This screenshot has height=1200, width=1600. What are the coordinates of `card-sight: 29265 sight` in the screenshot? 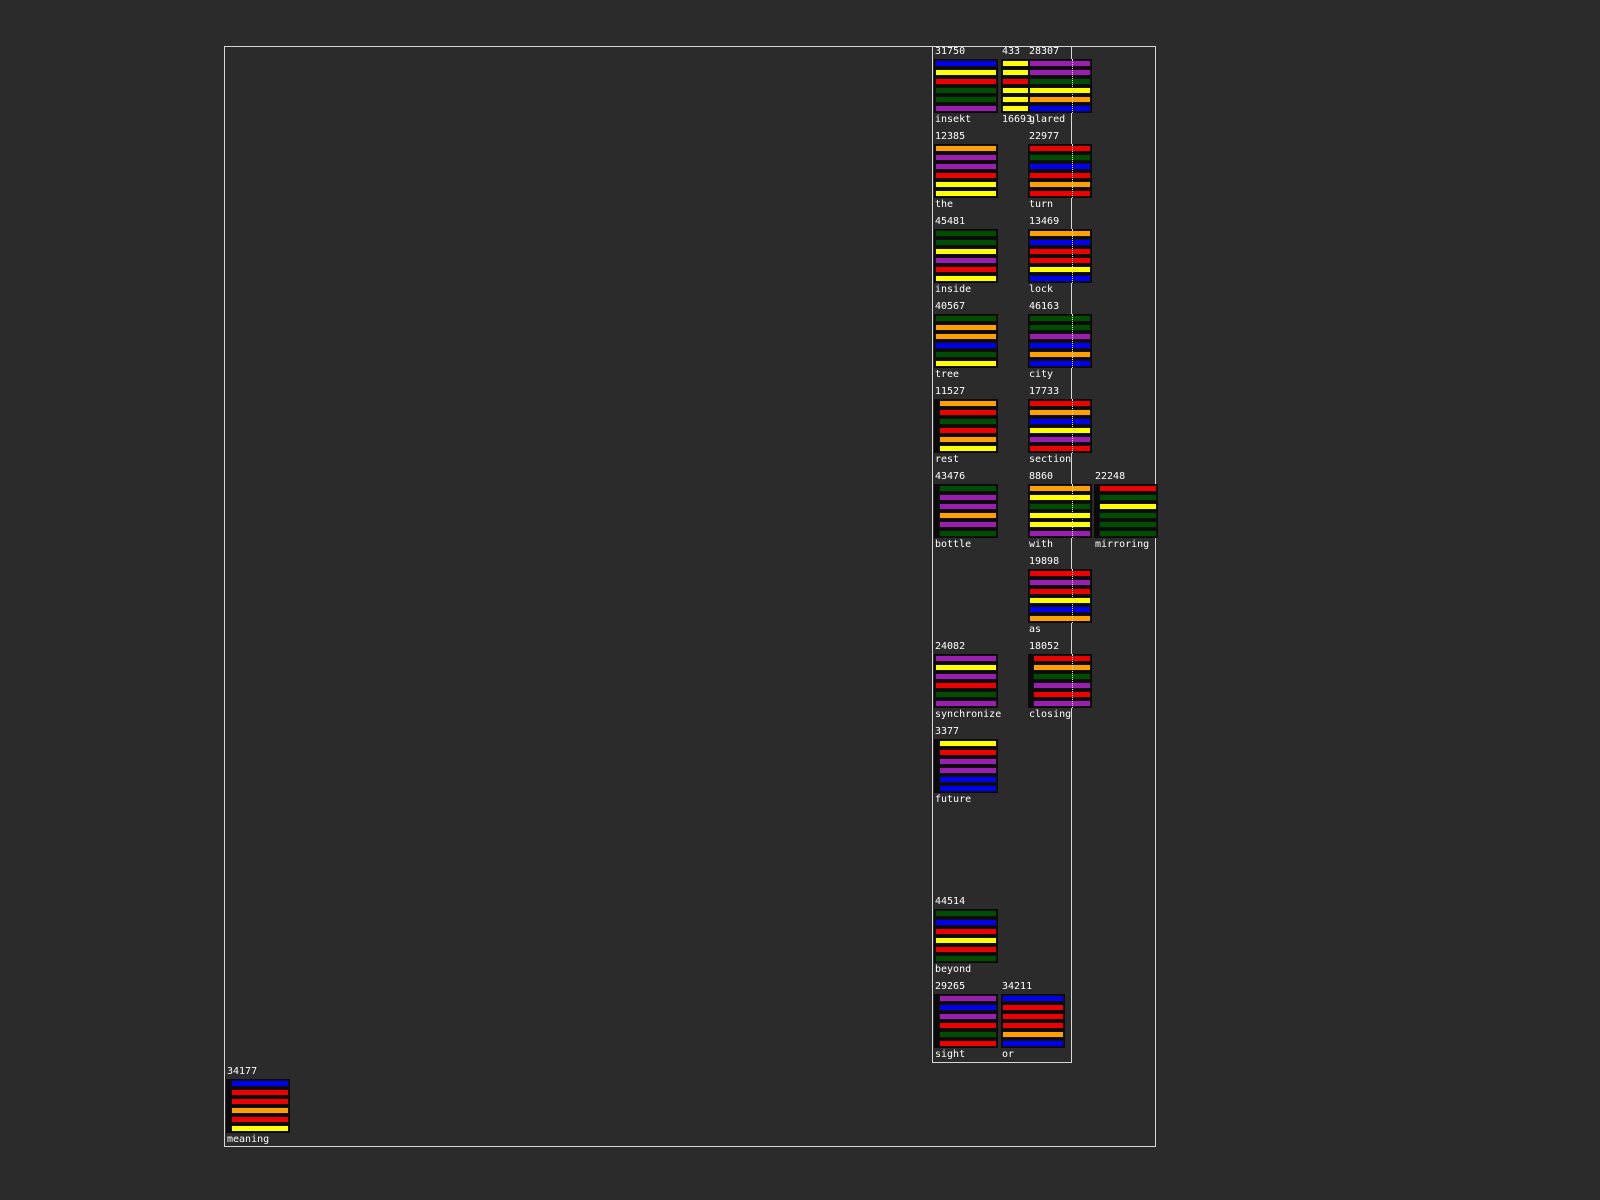 It's located at (966, 1022).